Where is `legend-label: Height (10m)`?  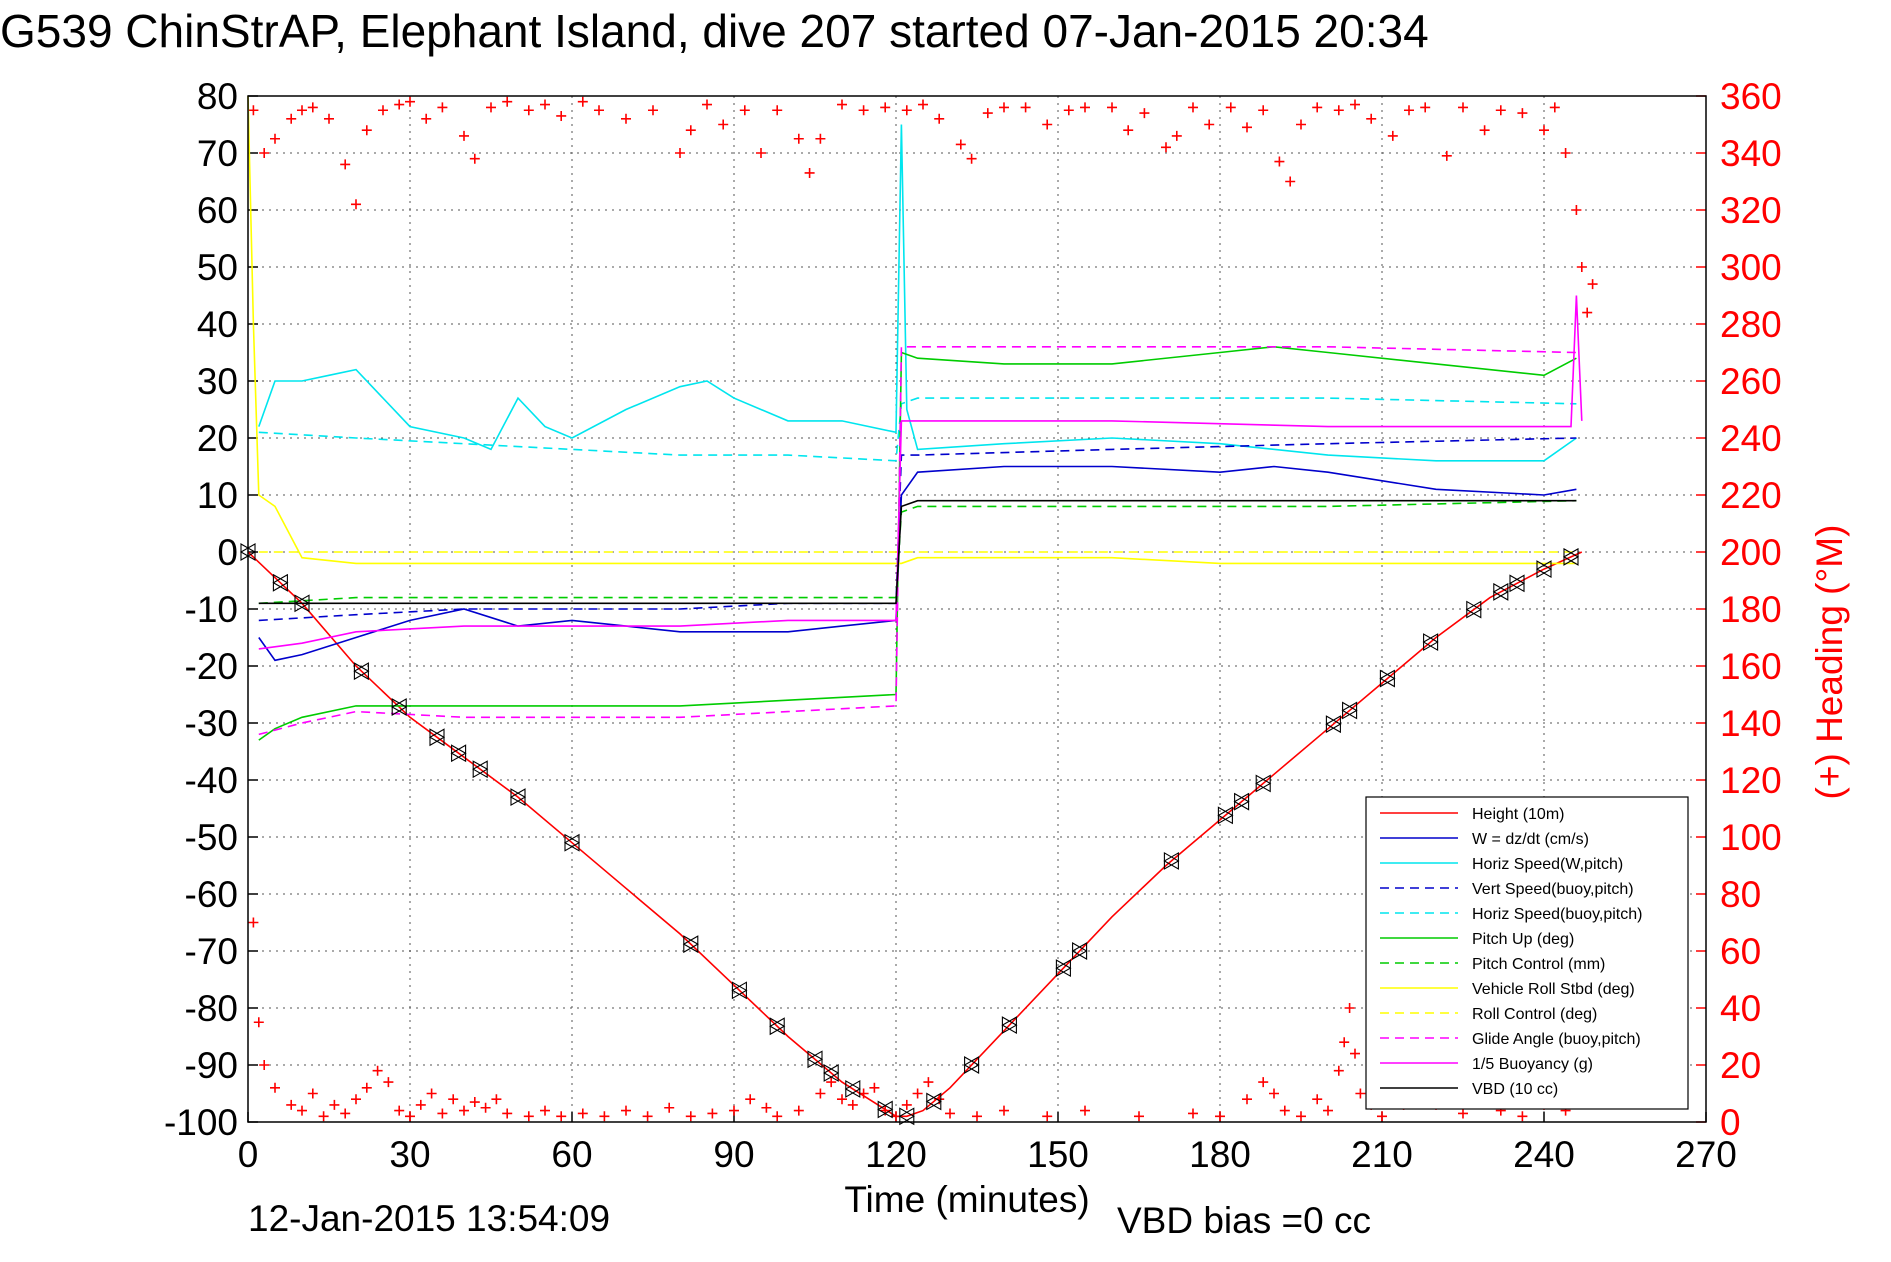 legend-label: Height (10m) is located at coordinates (1518, 814).